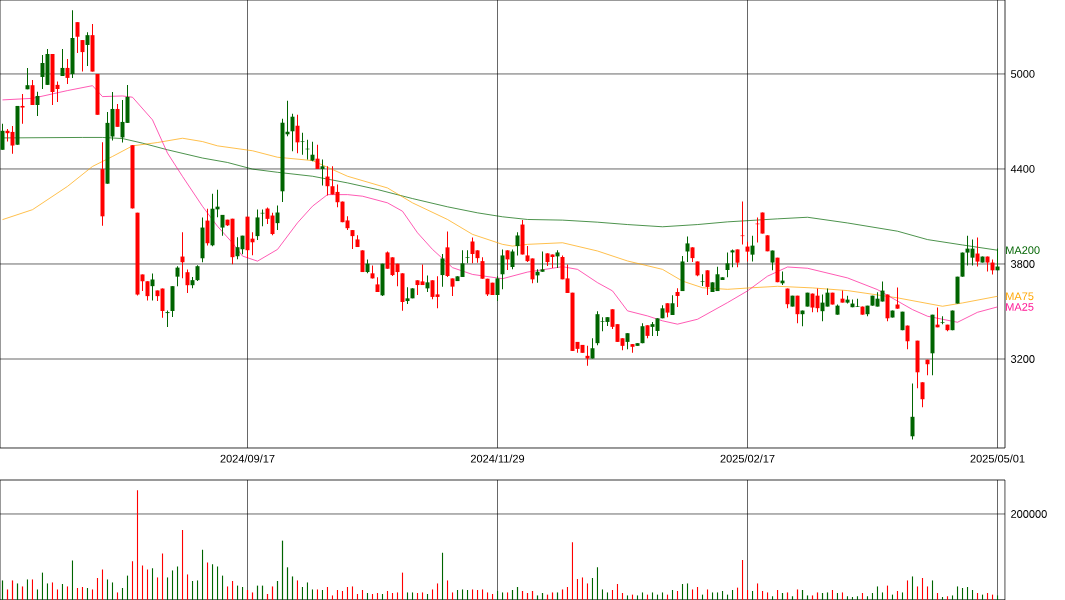  What do you see at coordinates (1029, 514) in the screenshot?
I see `y-tick-label: 200000` at bounding box center [1029, 514].